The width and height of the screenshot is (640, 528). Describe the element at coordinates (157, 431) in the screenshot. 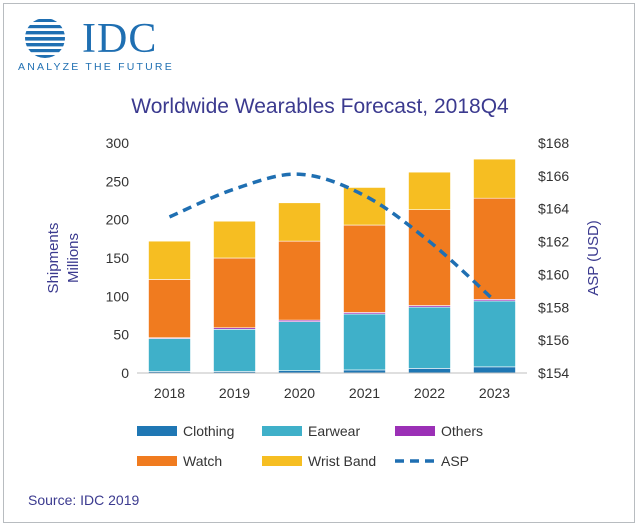

I see `legend-swatch-clothing` at that location.